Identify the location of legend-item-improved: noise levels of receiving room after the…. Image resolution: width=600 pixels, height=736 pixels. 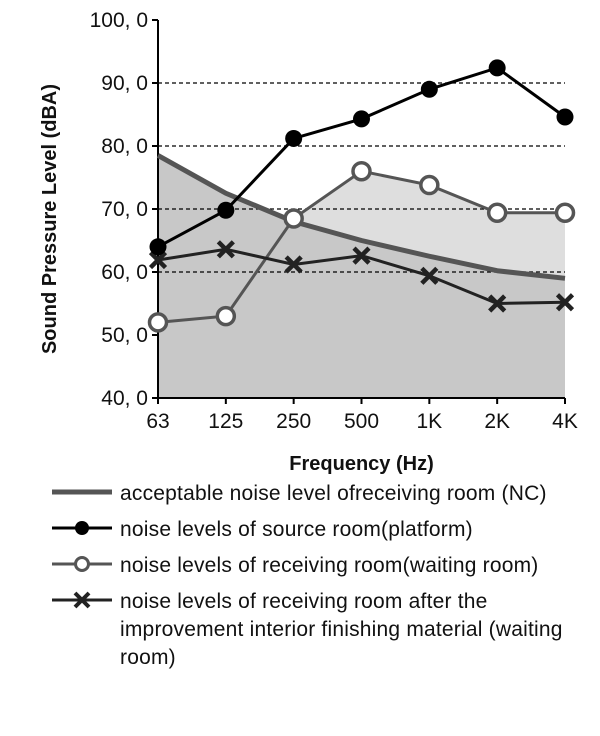
(320, 630).